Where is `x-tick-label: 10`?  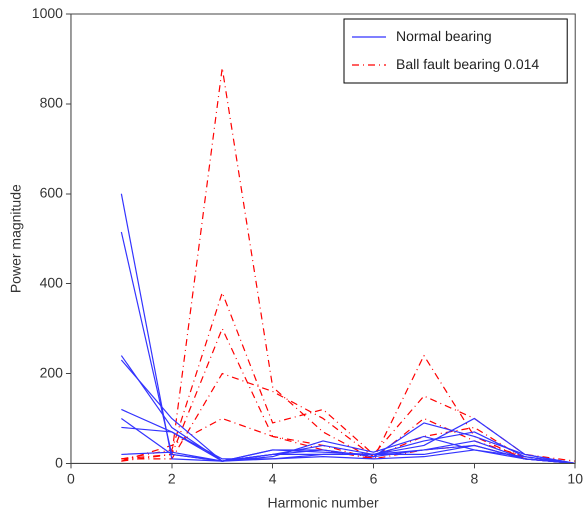
x-tick-label: 10 is located at coordinates (575, 478).